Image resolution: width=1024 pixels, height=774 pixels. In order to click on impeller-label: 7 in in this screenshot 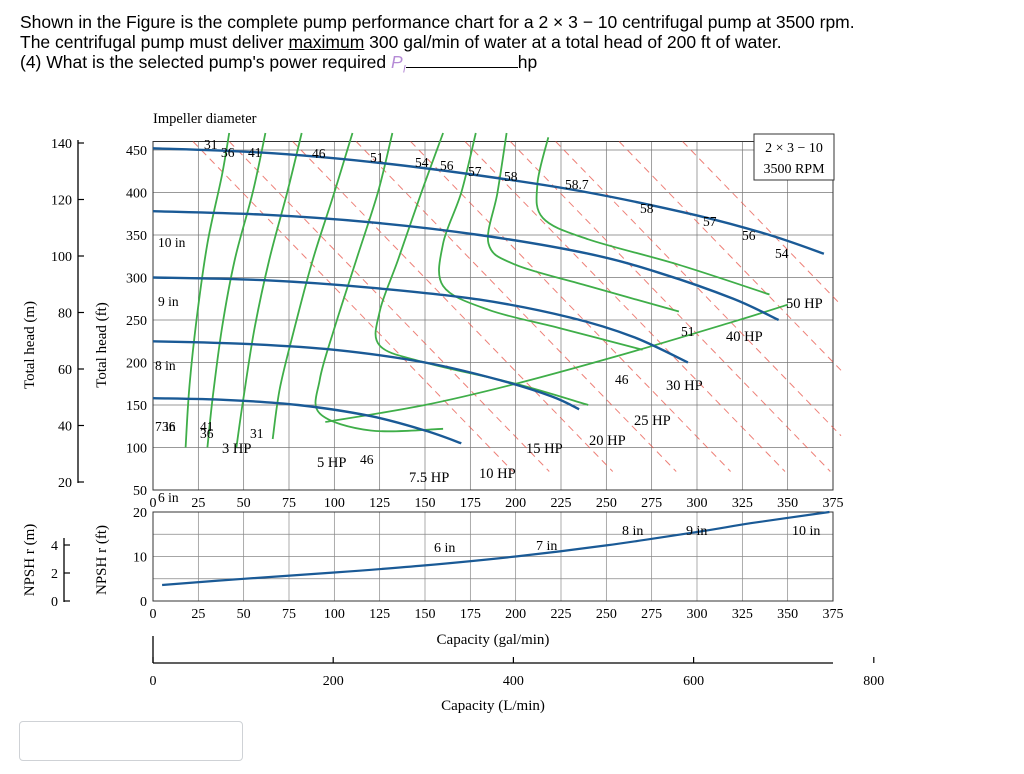, I will do `click(165, 426)`.